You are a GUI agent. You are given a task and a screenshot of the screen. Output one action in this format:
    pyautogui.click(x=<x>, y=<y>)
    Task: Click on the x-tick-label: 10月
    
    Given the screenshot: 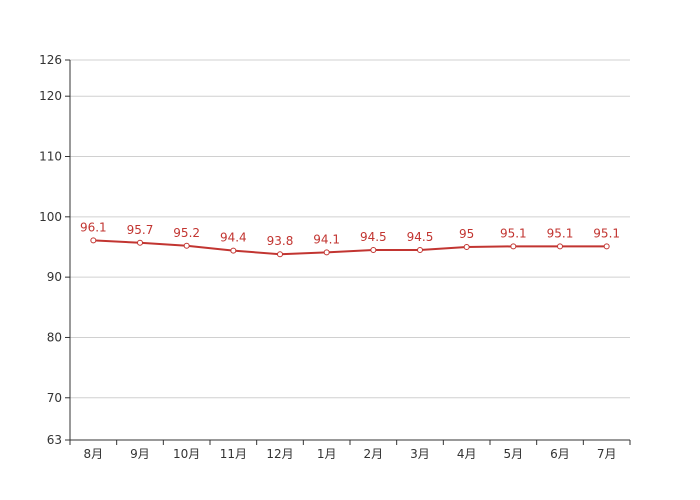 What is the action you would take?
    pyautogui.click(x=186, y=454)
    